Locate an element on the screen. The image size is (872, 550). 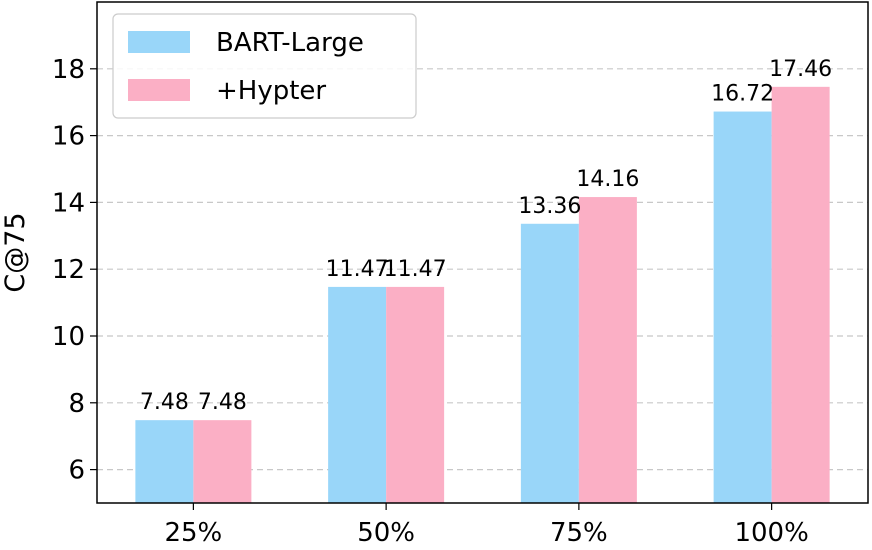
bar-value-label: 16.72 is located at coordinates (742, 94).